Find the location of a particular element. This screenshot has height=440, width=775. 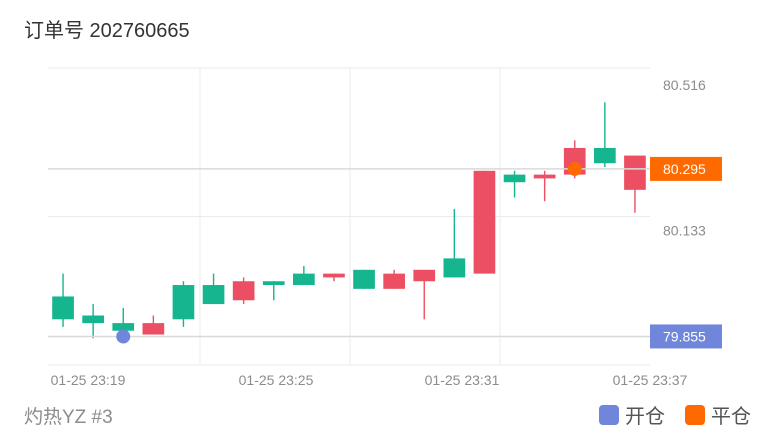

close-marker is located at coordinates (574, 168).